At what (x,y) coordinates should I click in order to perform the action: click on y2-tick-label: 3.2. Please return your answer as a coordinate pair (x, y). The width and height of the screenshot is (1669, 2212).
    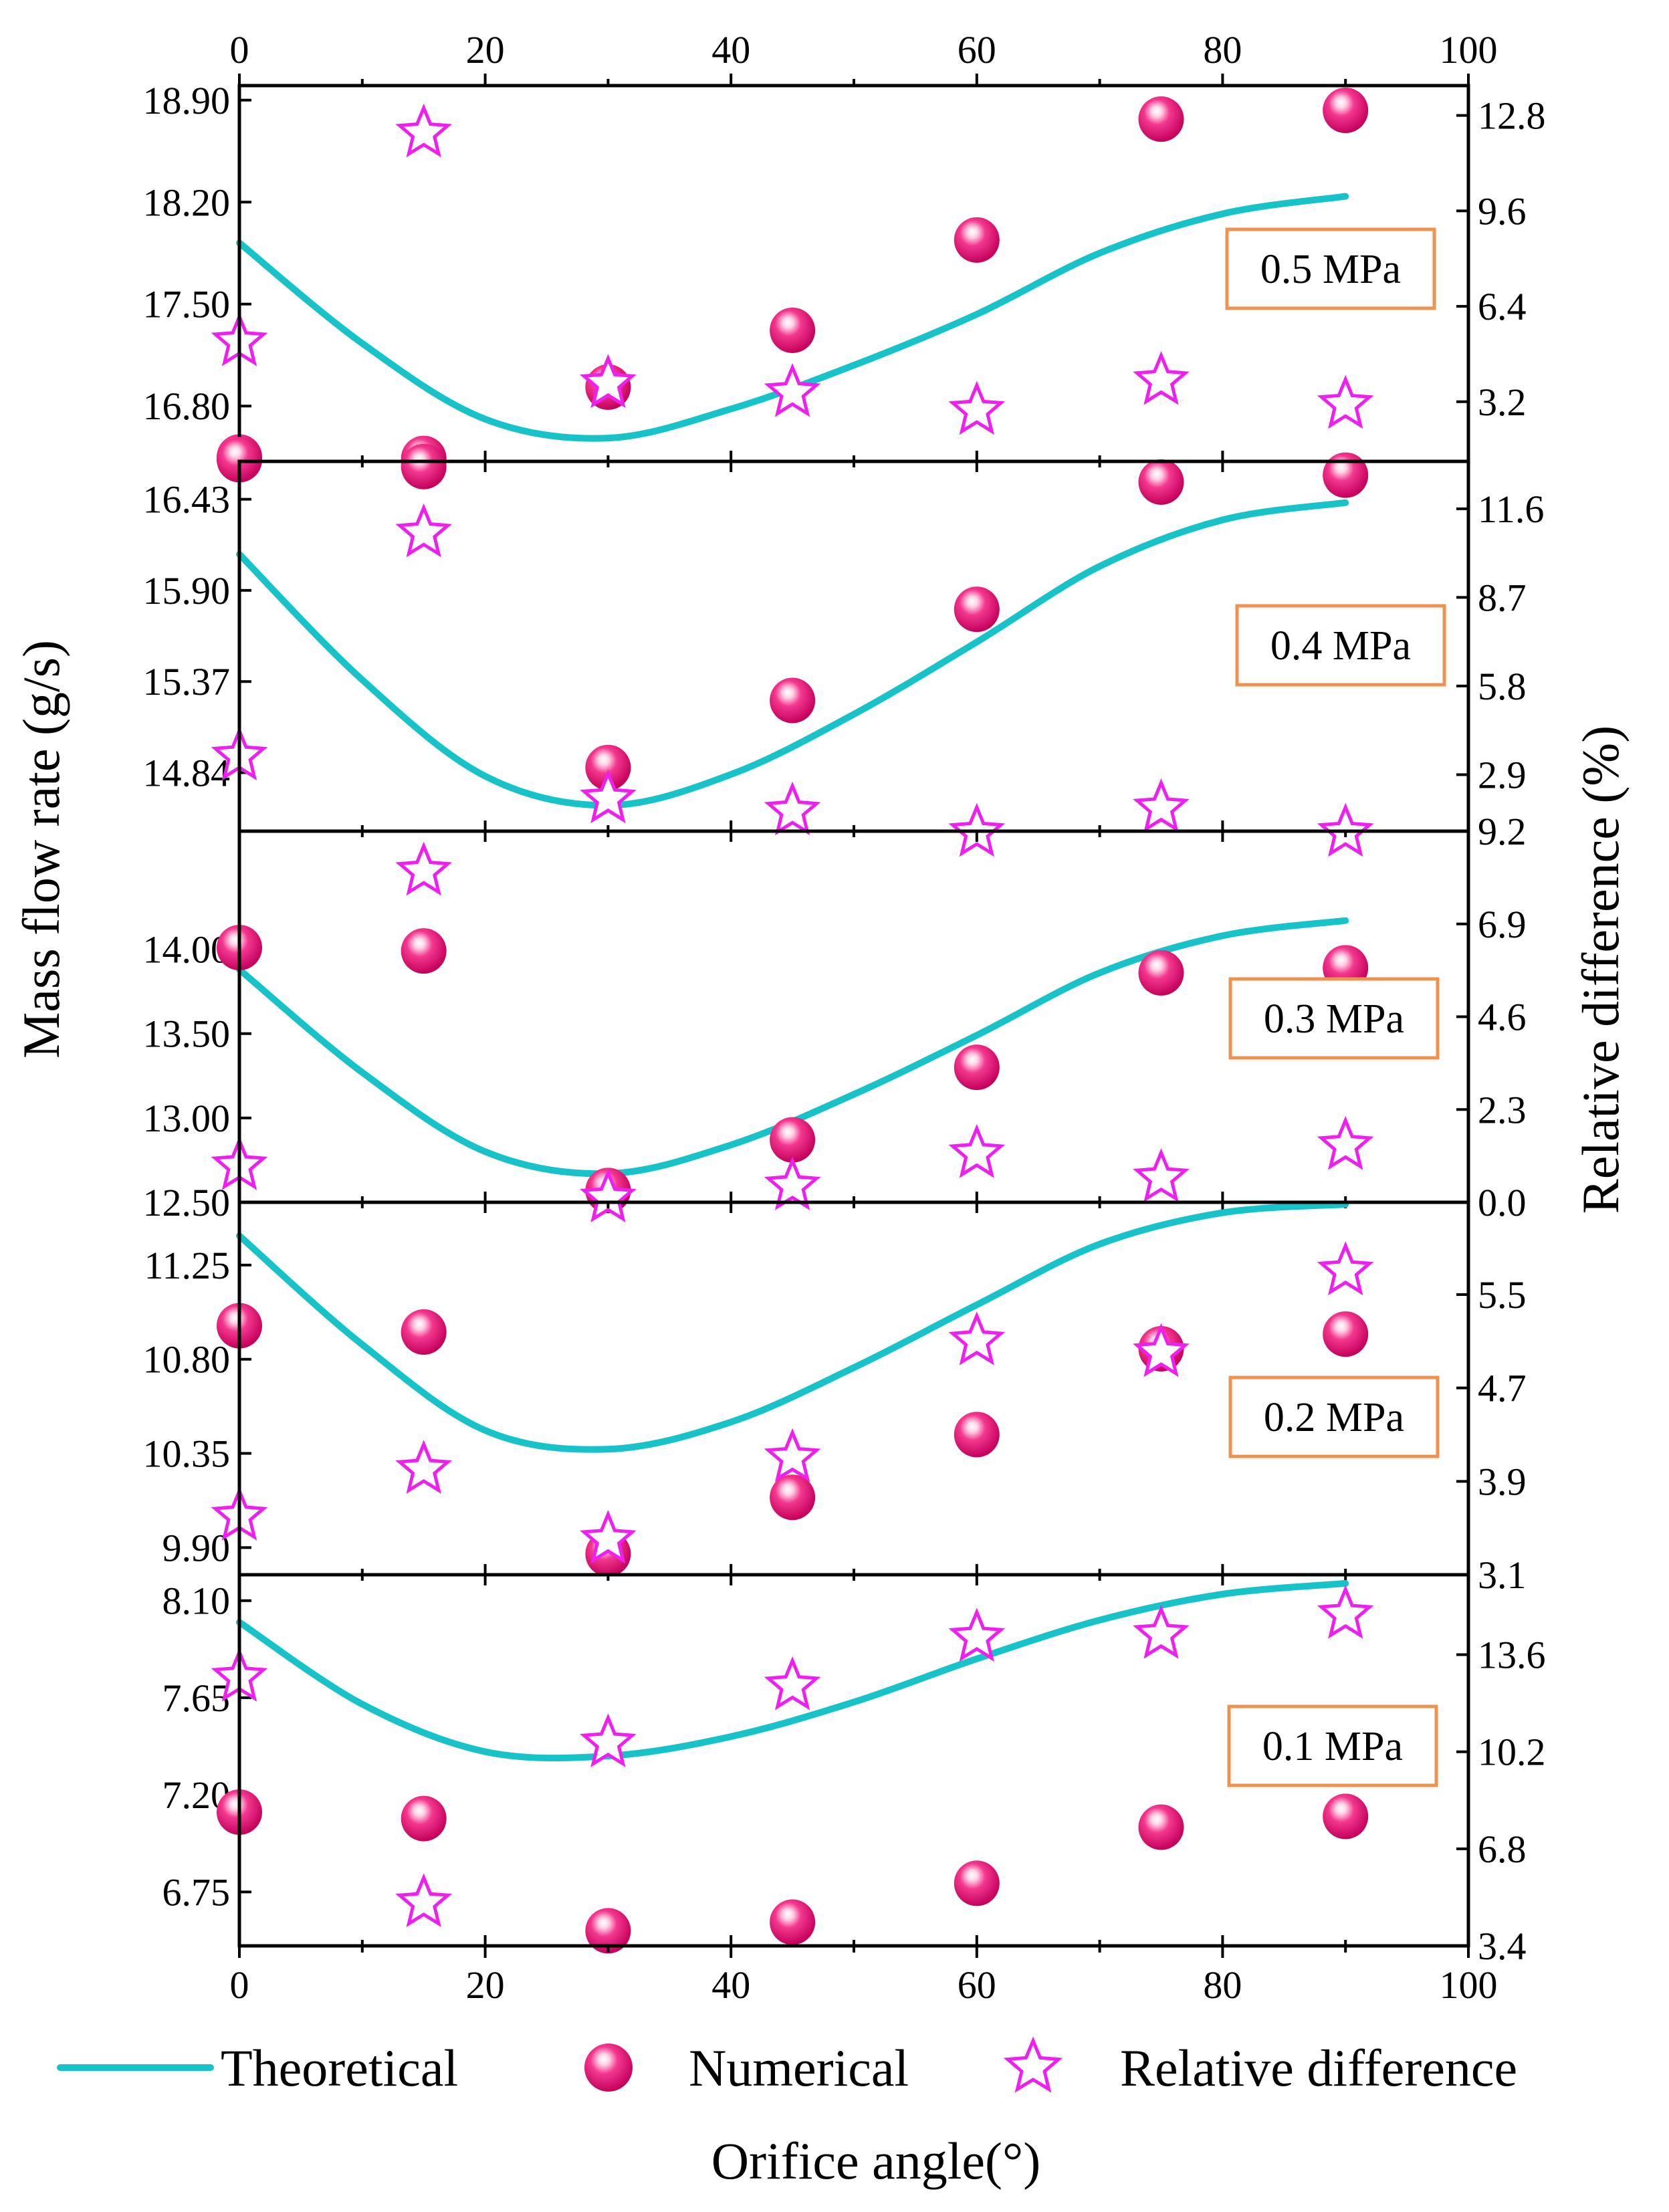
    Looking at the image, I should click on (1502, 402).